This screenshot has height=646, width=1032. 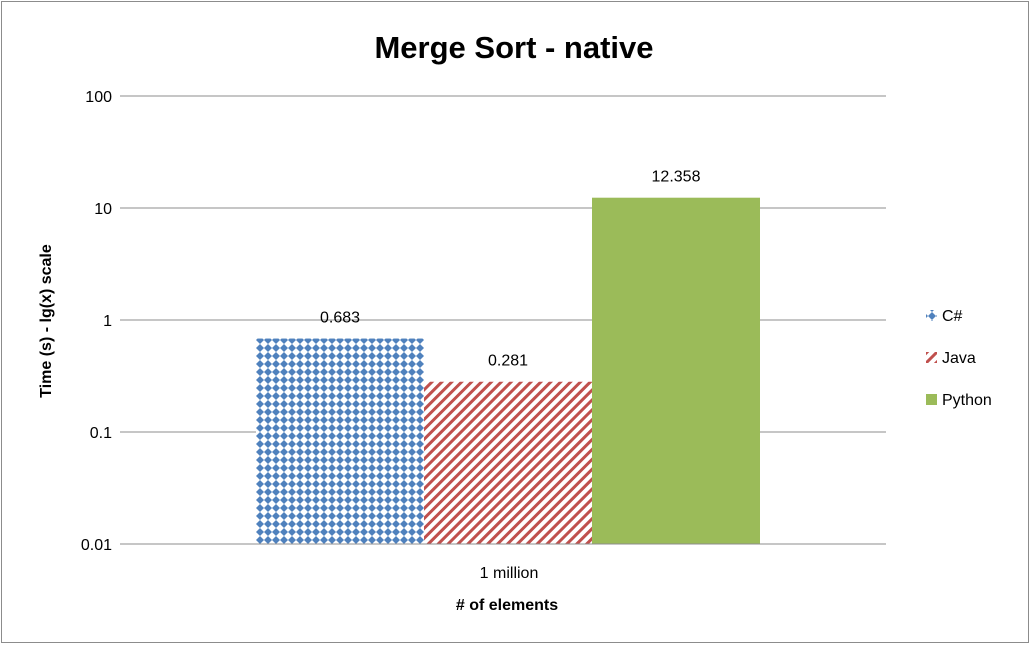 What do you see at coordinates (340, 318) in the screenshot?
I see `data-label: 0.683` at bounding box center [340, 318].